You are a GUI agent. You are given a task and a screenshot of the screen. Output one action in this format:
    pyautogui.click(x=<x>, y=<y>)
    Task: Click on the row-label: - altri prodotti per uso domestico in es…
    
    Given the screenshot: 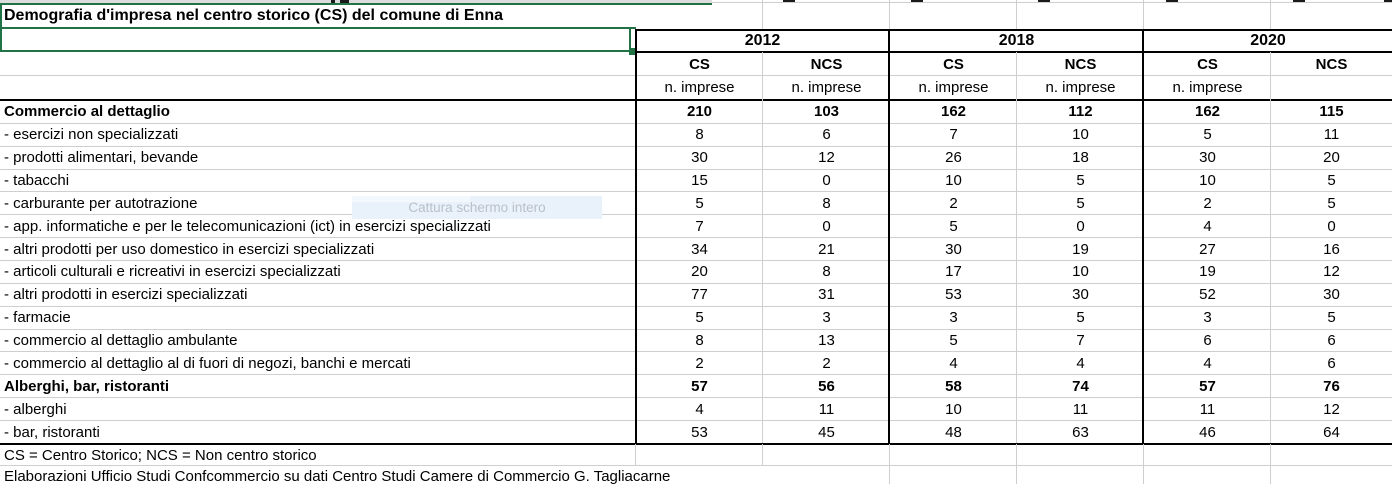 What is the action you would take?
    pyautogui.click(x=189, y=249)
    